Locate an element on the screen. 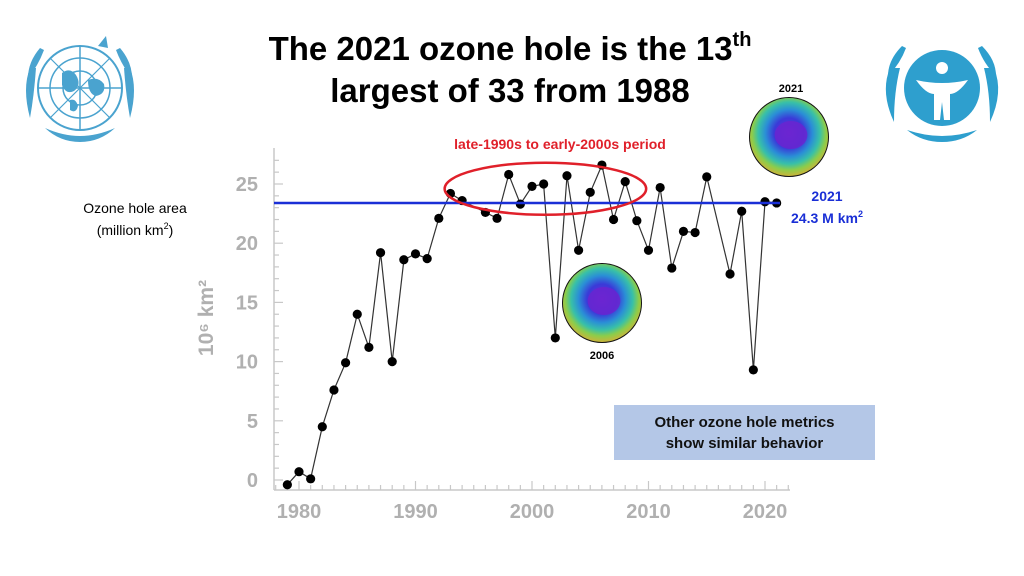  y-axis-label: 10⁶ km² is located at coordinates (206, 318).